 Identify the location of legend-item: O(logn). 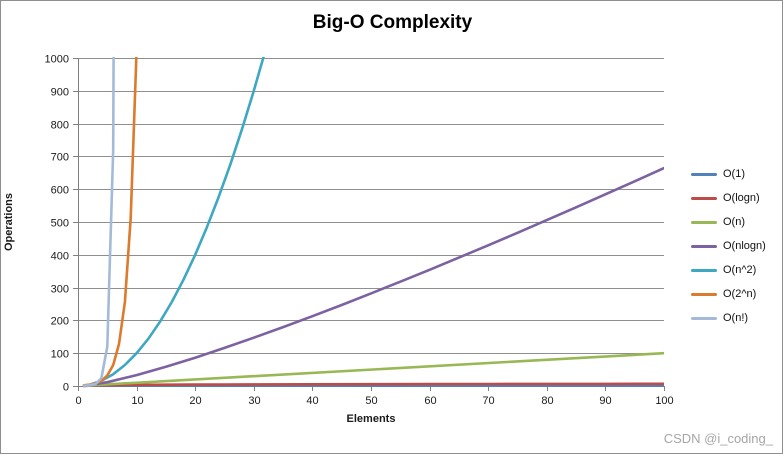
(728, 198).